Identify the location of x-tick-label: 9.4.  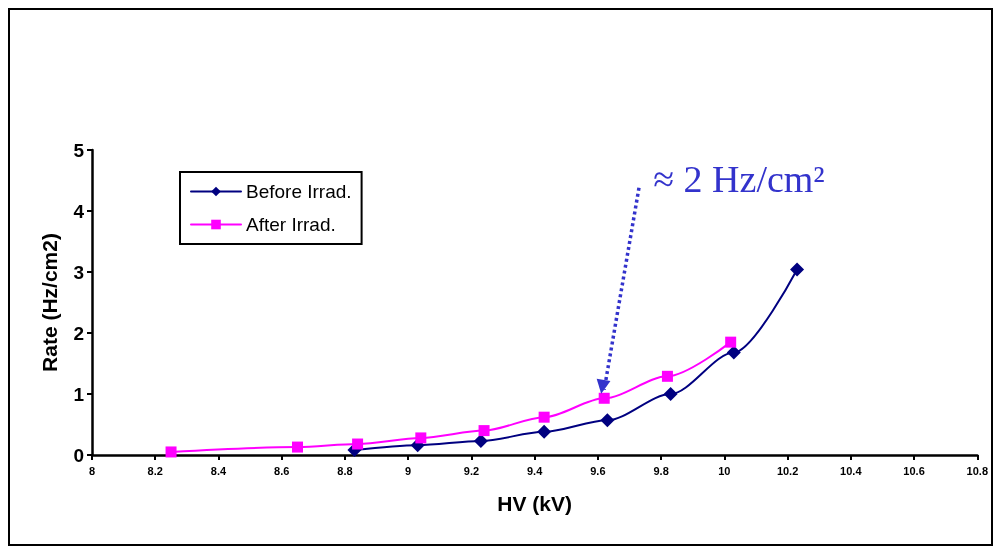
(535, 470).